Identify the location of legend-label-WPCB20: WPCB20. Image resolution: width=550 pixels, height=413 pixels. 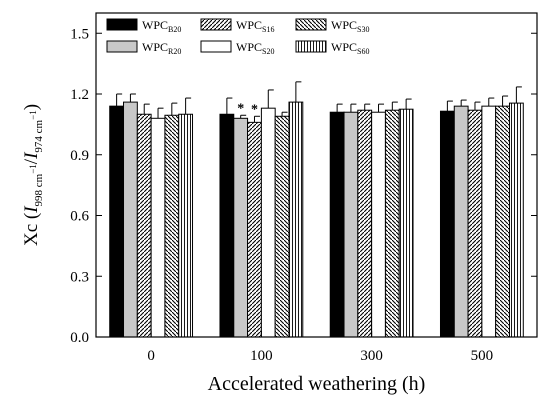
(161, 26).